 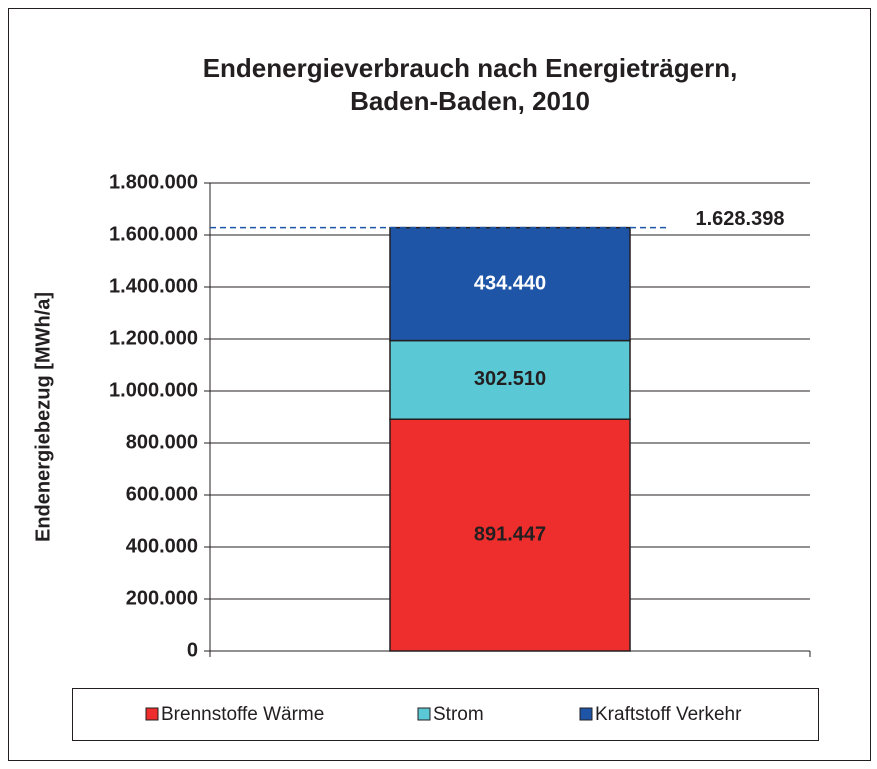 What do you see at coordinates (740, 219) in the screenshot?
I see `total-label: 1.628.398` at bounding box center [740, 219].